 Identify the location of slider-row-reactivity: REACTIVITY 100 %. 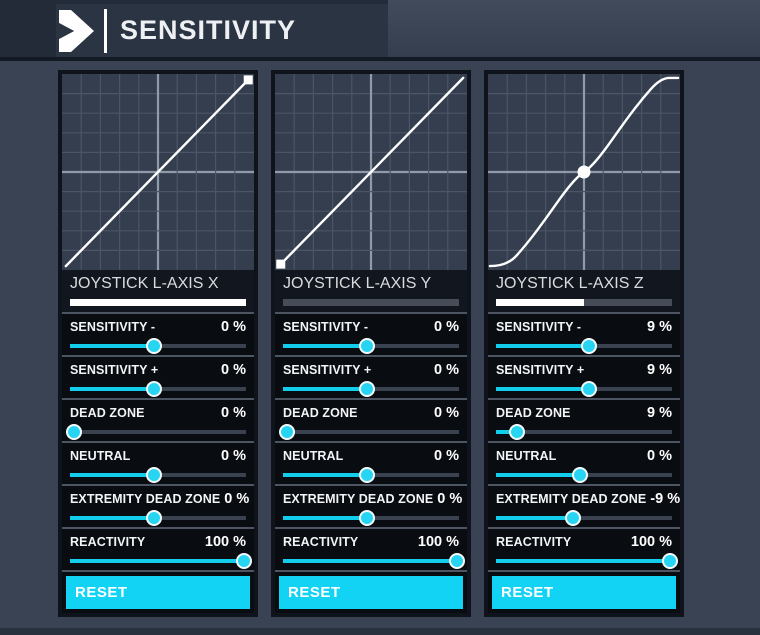
(584, 548).